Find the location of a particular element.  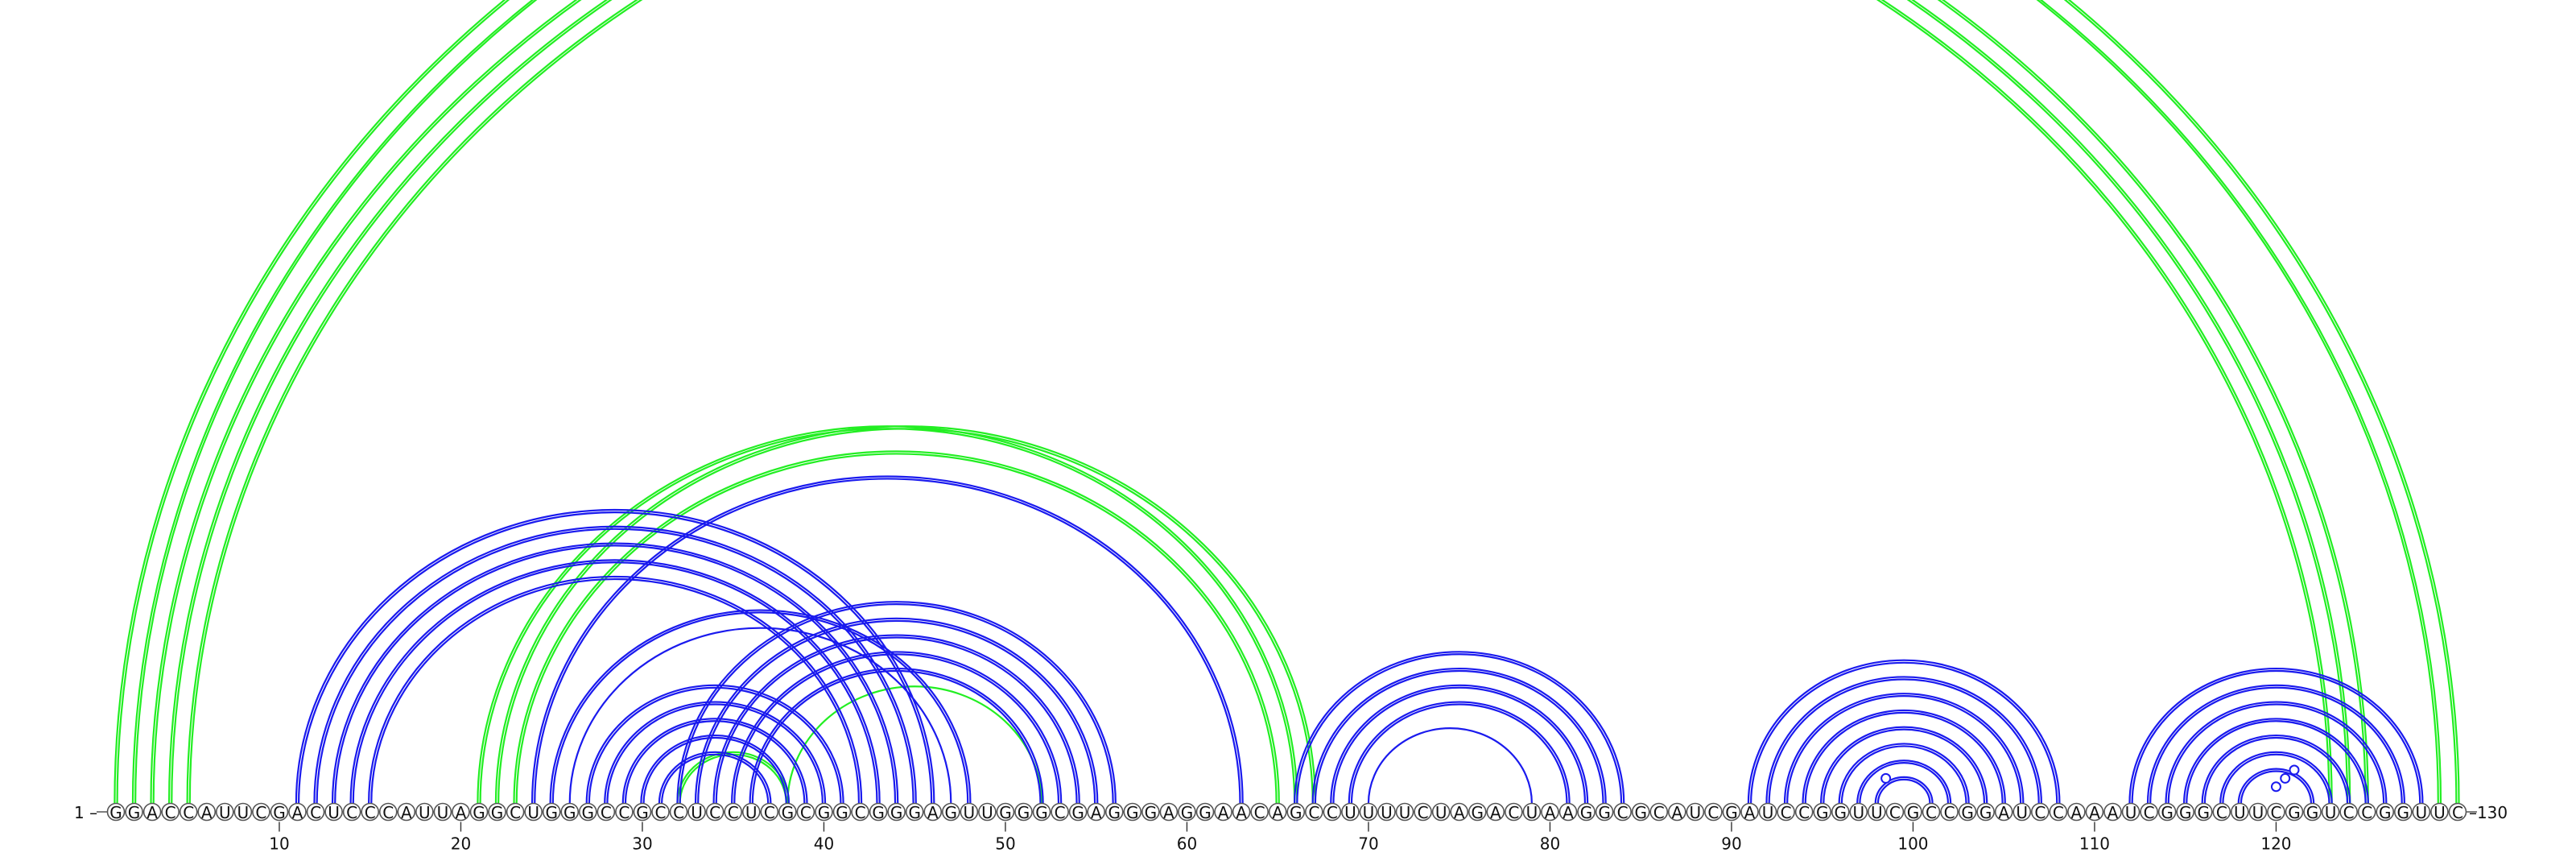

tick-label-50: 50 is located at coordinates (1005, 844).